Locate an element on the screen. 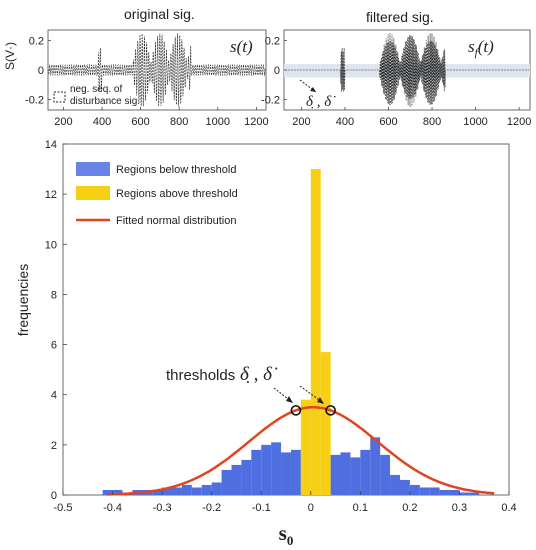 Image resolution: width=536 pixels, height=550 pixels. threshold-arrowhead-right is located at coordinates (320, 400).